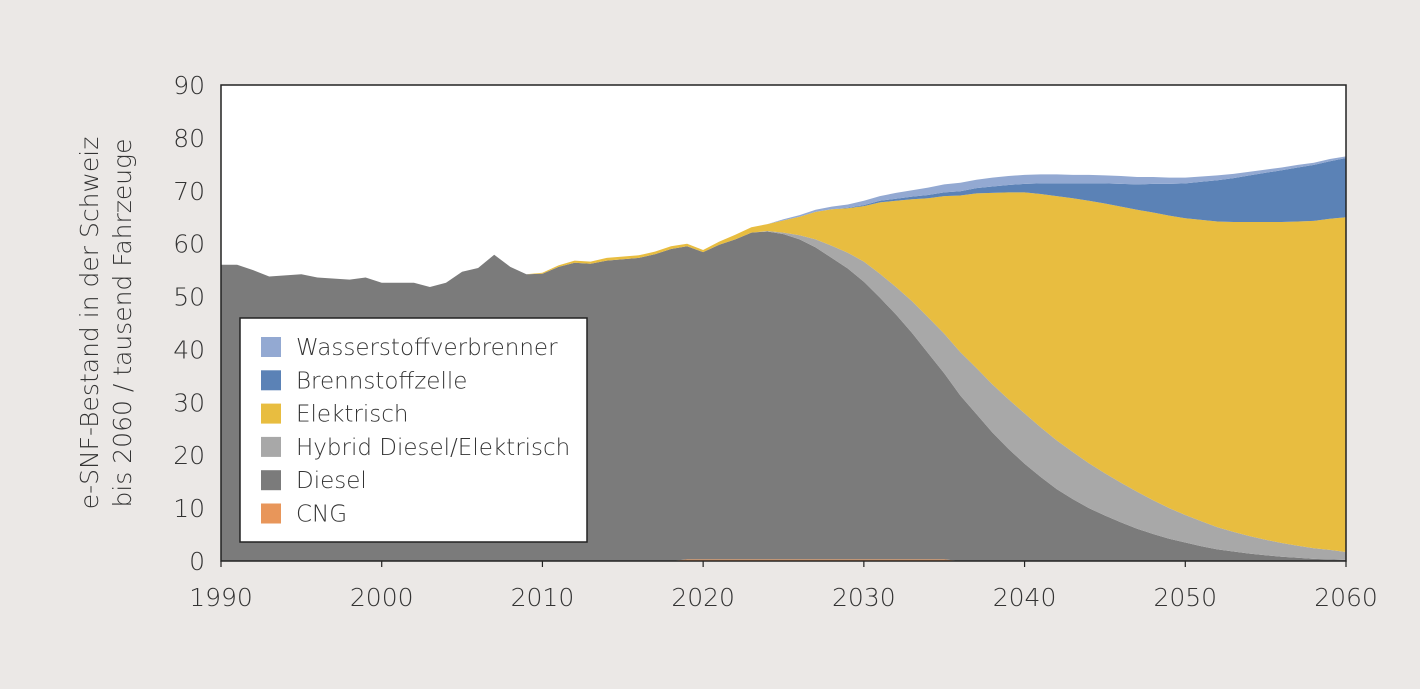 This screenshot has width=1420, height=689. What do you see at coordinates (189, 349) in the screenshot?
I see `y-tick-label: 40` at bounding box center [189, 349].